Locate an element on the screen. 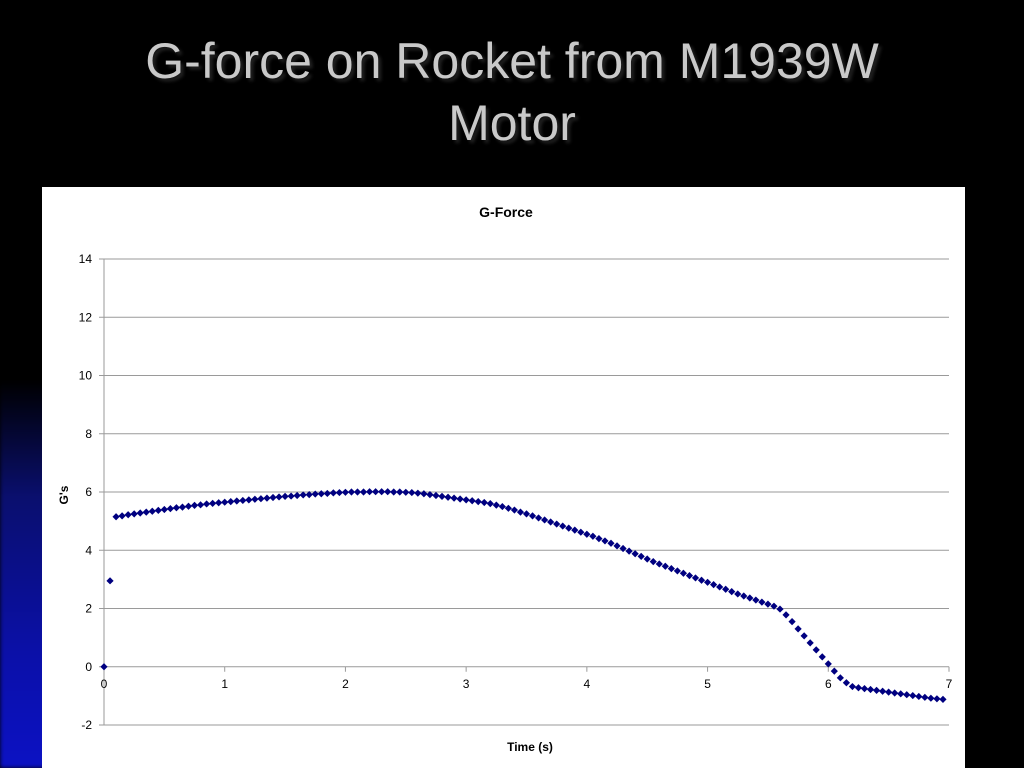 Image resolution: width=1024 pixels, height=768 pixels. y-tick-label: 2 is located at coordinates (88, 609).